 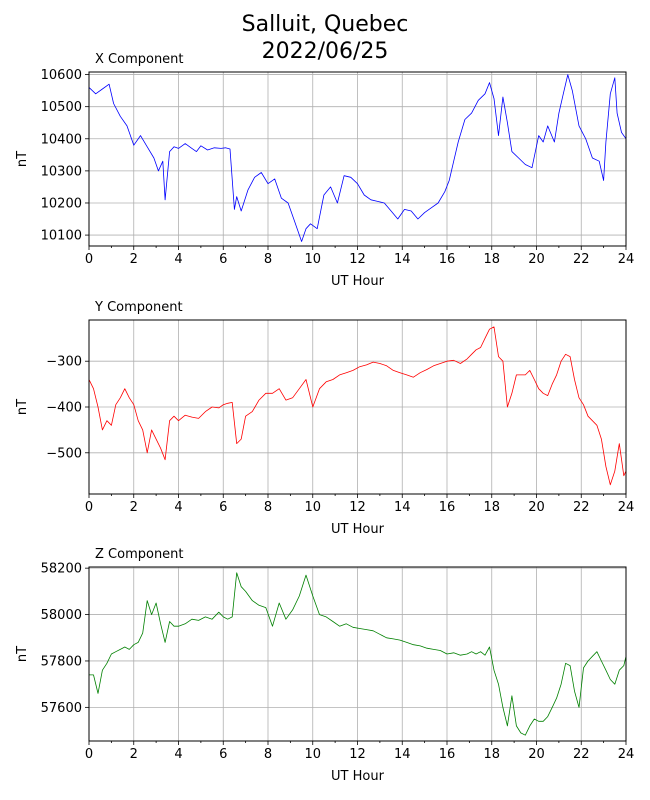 I want to click on panel1-y-tick-label: 10300, so click(x=61, y=171).